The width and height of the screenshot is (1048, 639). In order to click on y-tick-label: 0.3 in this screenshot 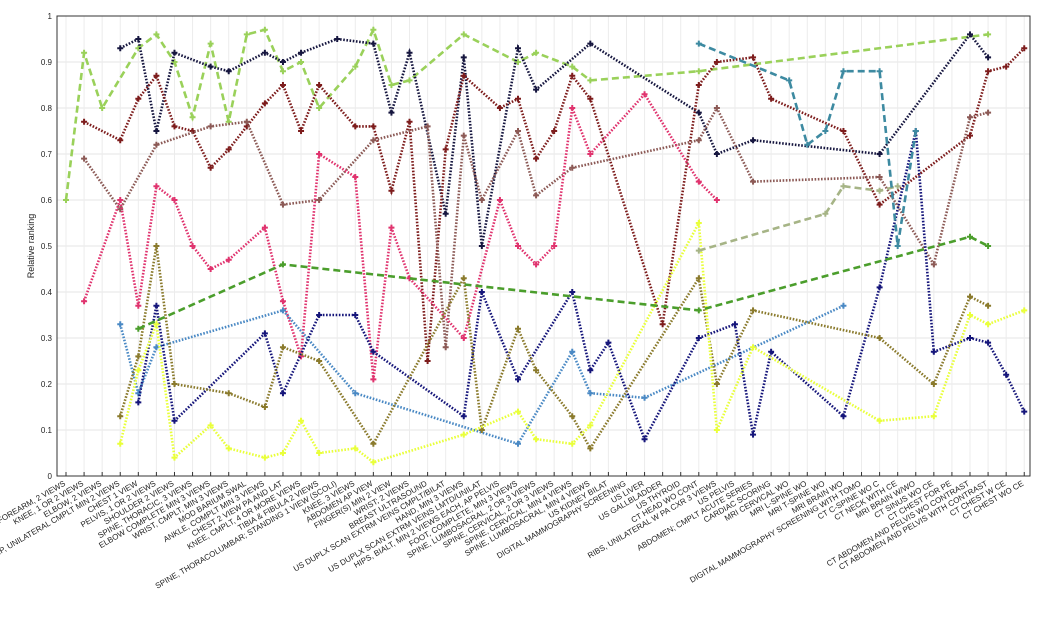, I will do `click(47, 338)`.